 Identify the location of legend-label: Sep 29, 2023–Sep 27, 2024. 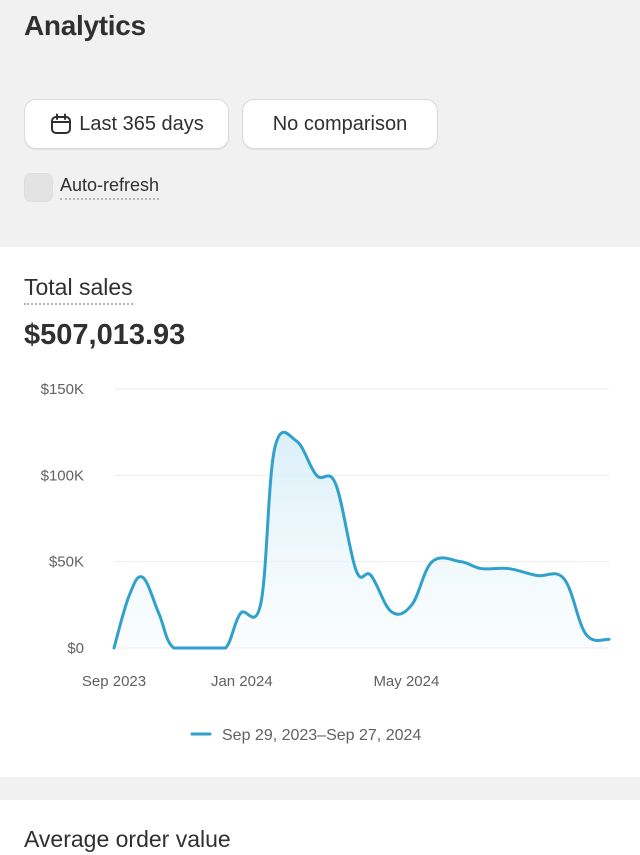
(321, 735).